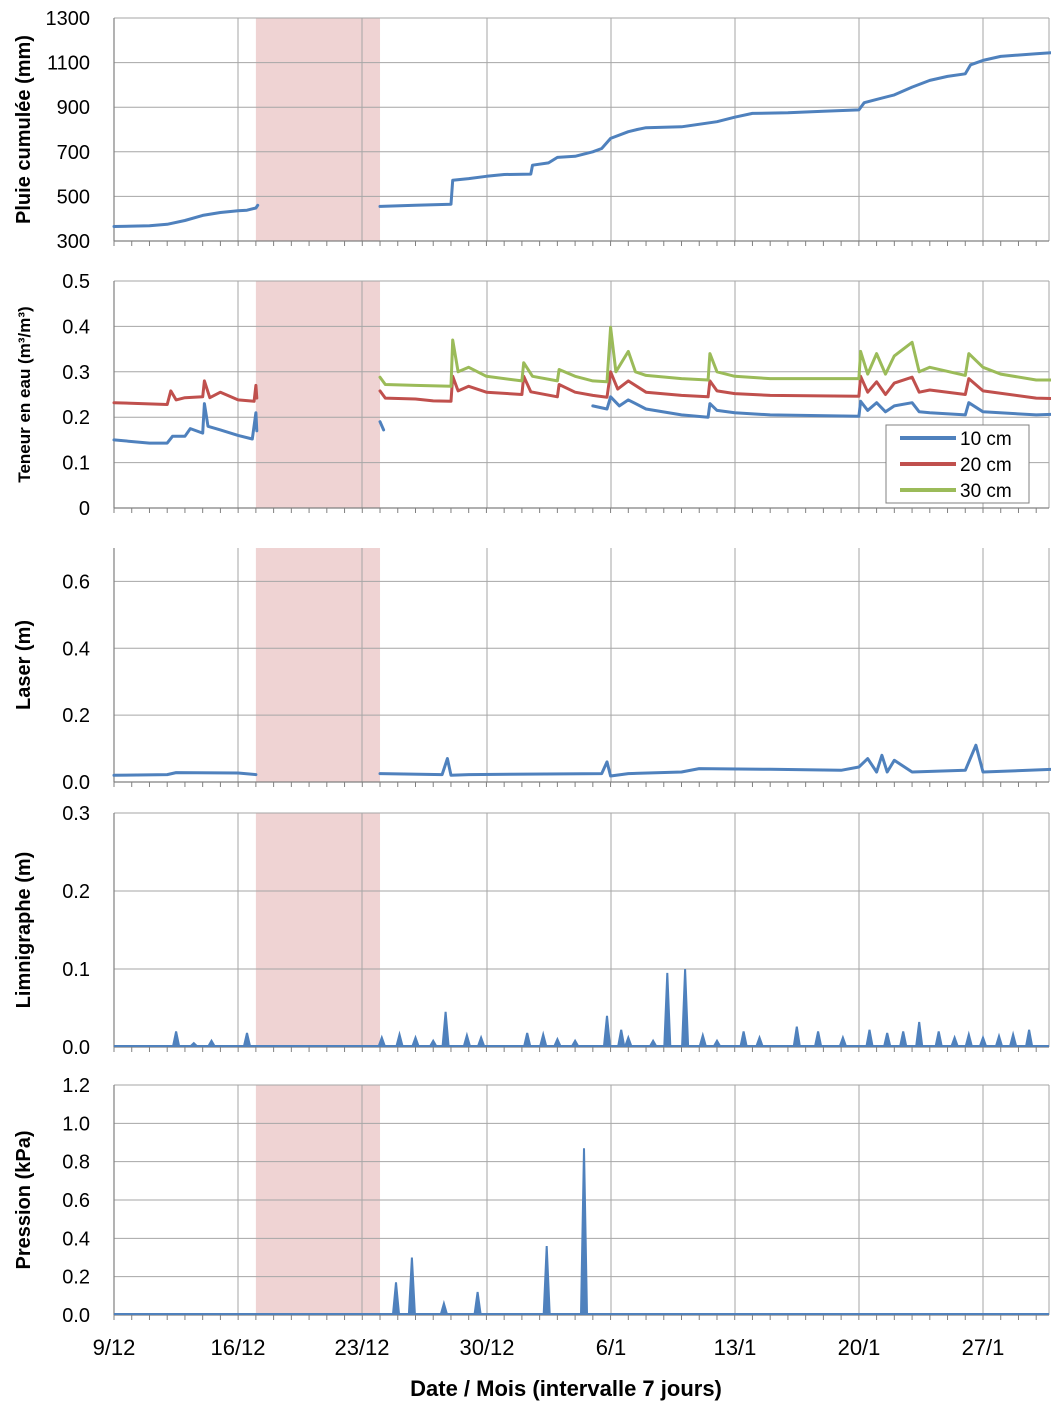  I want to click on pression-y-tick-label: 0.8, so click(76, 1163).